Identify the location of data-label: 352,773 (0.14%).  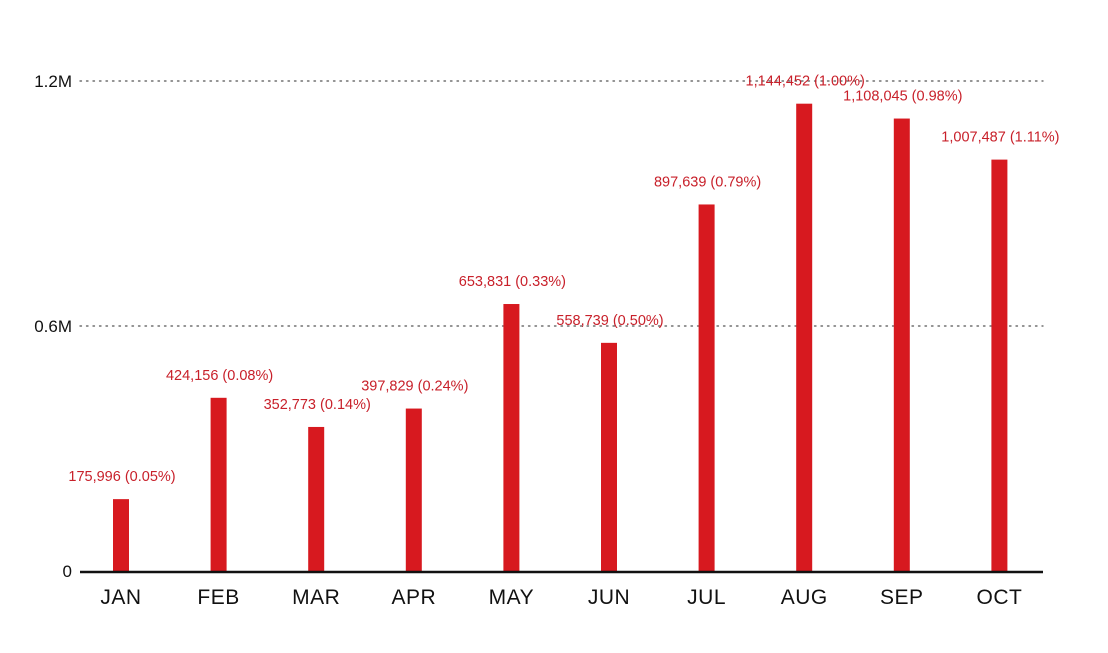
(317, 405).